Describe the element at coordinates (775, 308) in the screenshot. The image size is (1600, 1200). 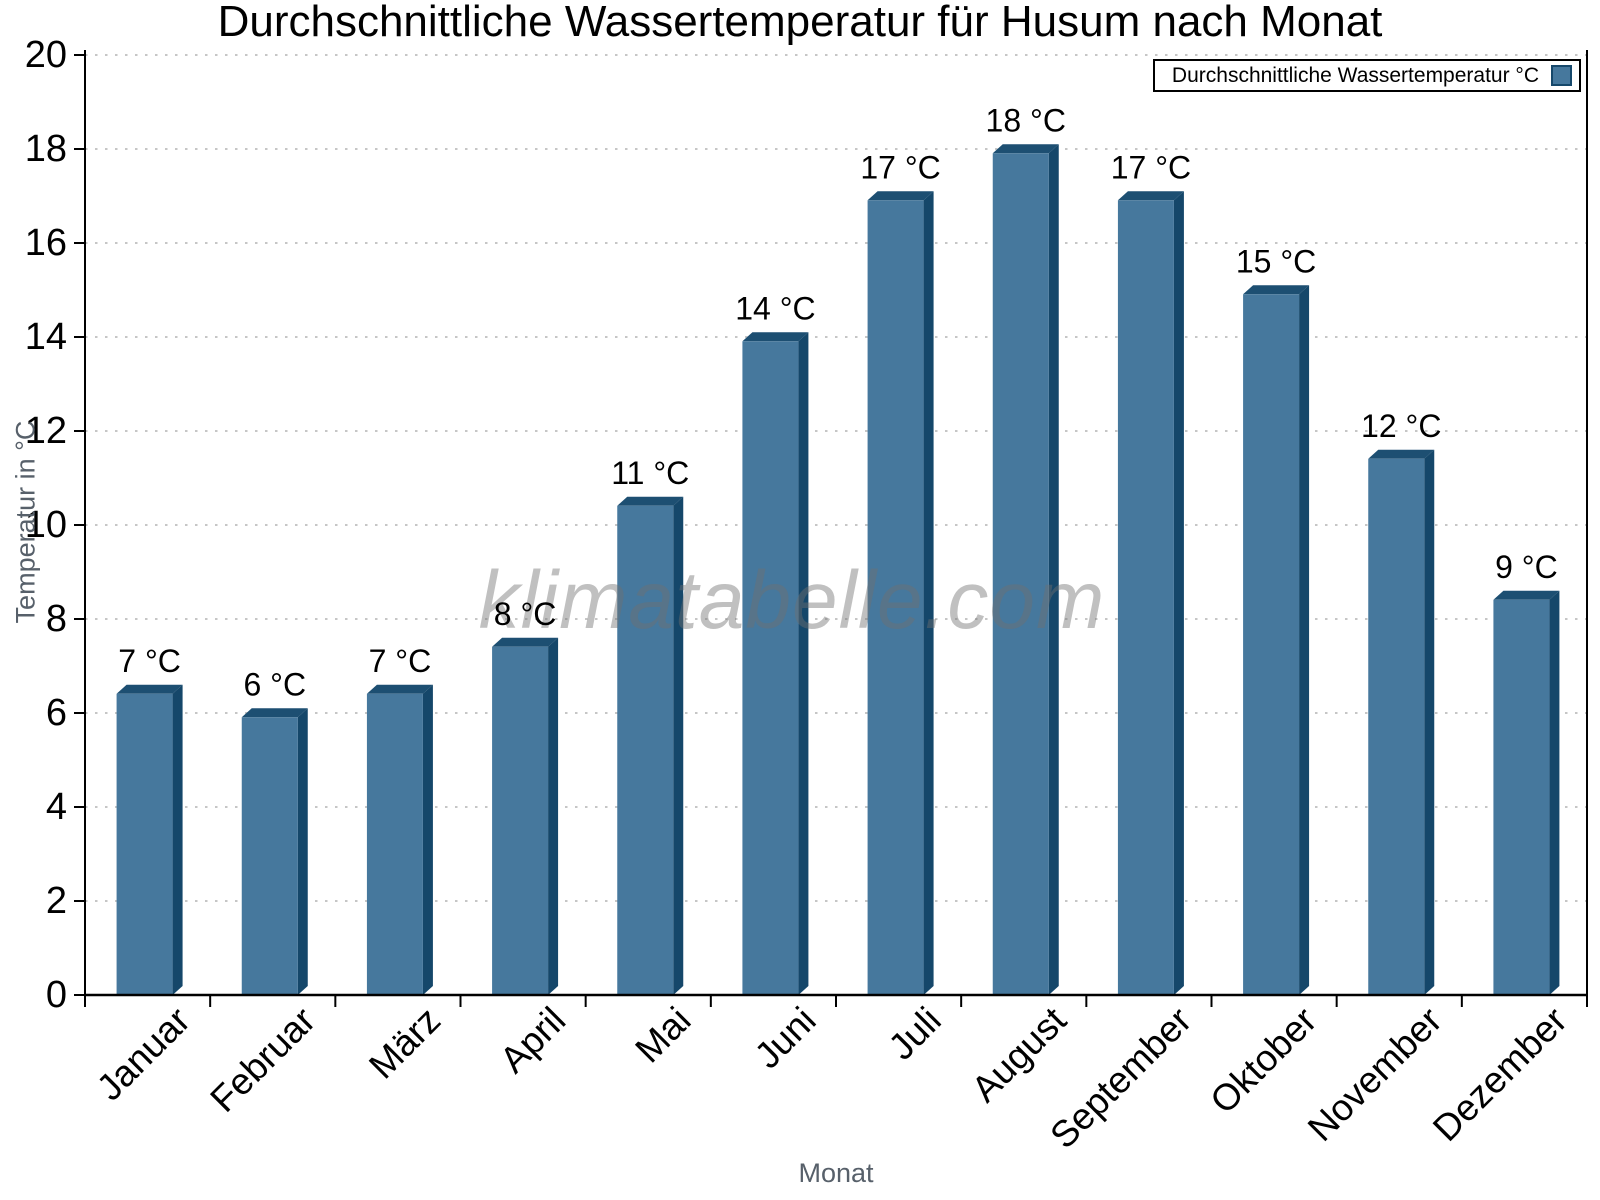
I see `bar-value-label: 14 °C` at that location.